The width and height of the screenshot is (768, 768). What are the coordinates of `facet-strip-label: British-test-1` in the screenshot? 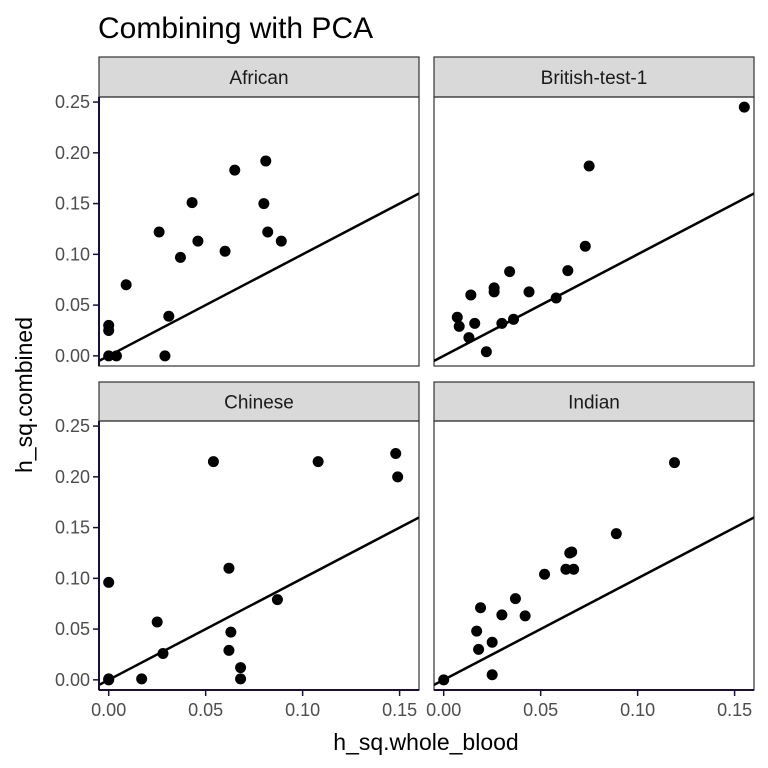 It's located at (594, 78).